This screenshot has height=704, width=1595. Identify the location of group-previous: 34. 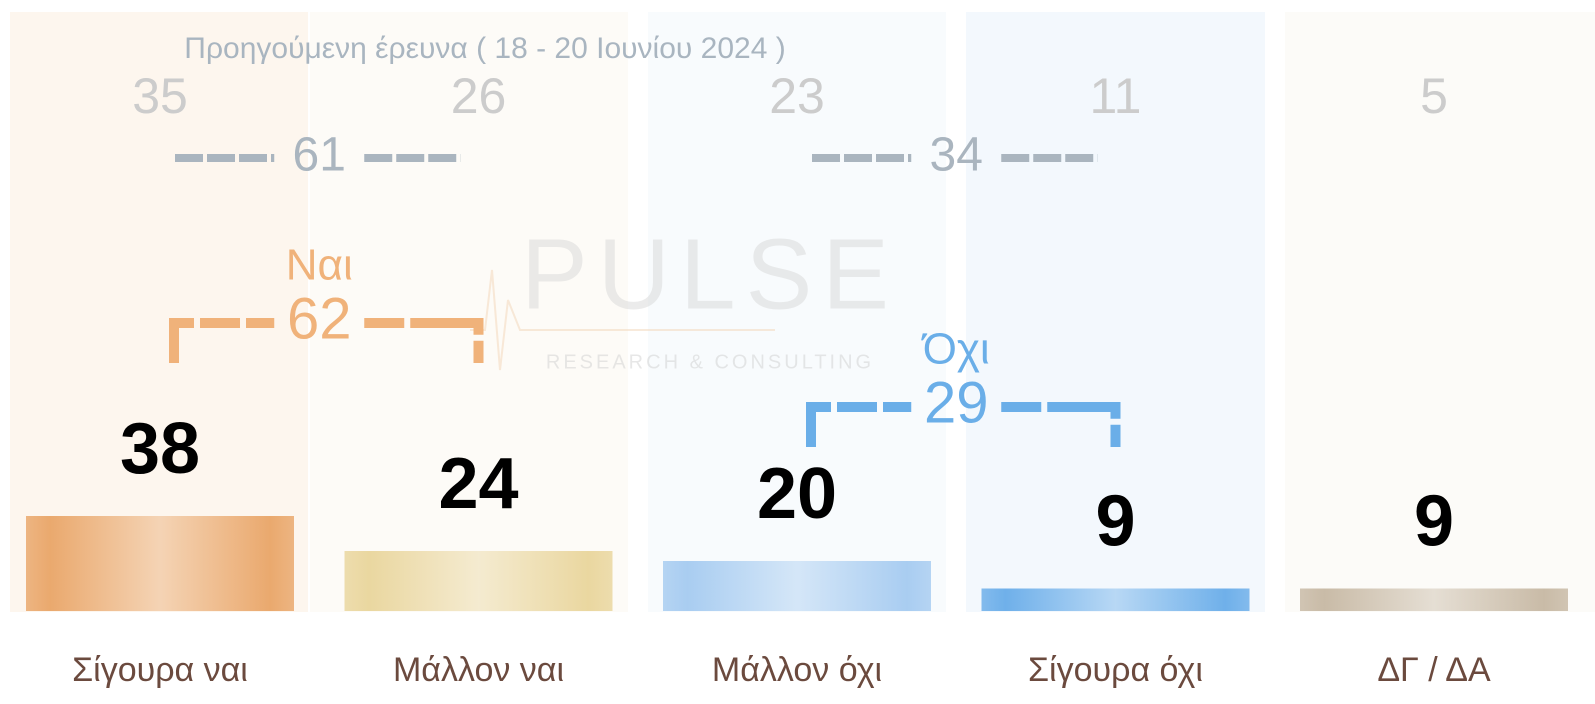
(956, 155).